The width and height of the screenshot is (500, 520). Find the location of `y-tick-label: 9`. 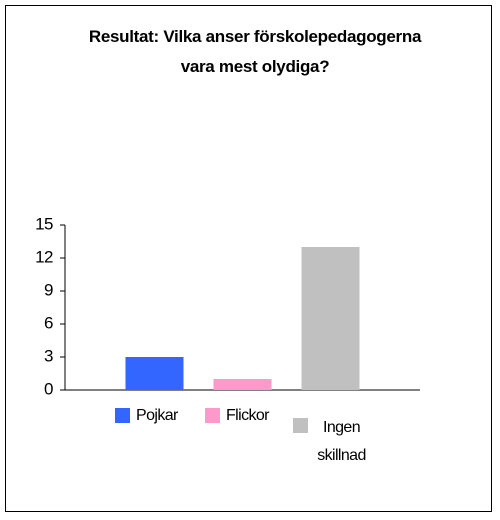

y-tick-label: 9 is located at coordinates (48, 289).